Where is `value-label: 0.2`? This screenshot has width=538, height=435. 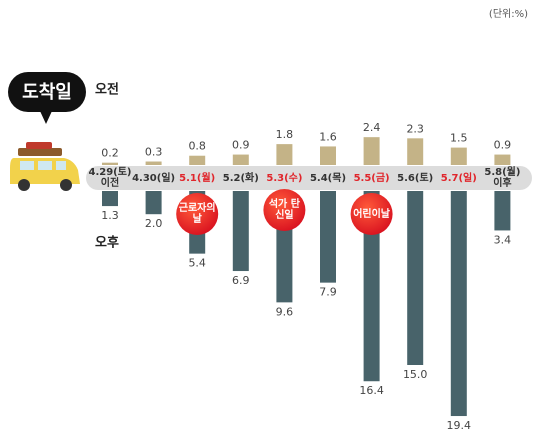 value-label: 0.2 is located at coordinates (110, 153).